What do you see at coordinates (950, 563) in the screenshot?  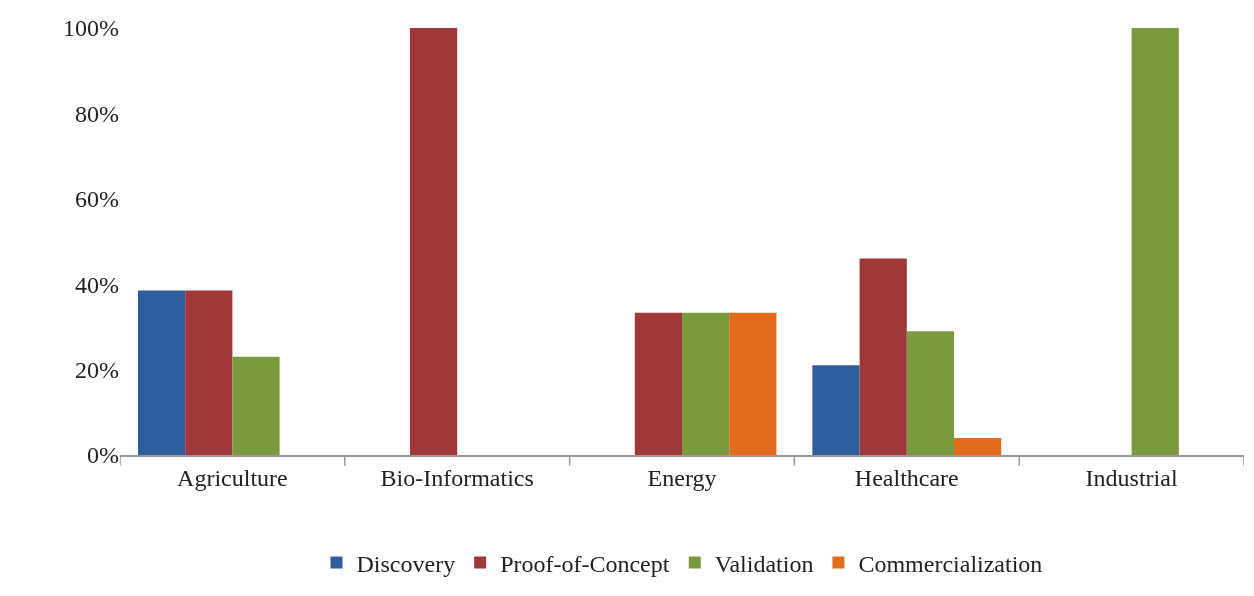 I see `legend-label: Commercialization` at bounding box center [950, 563].